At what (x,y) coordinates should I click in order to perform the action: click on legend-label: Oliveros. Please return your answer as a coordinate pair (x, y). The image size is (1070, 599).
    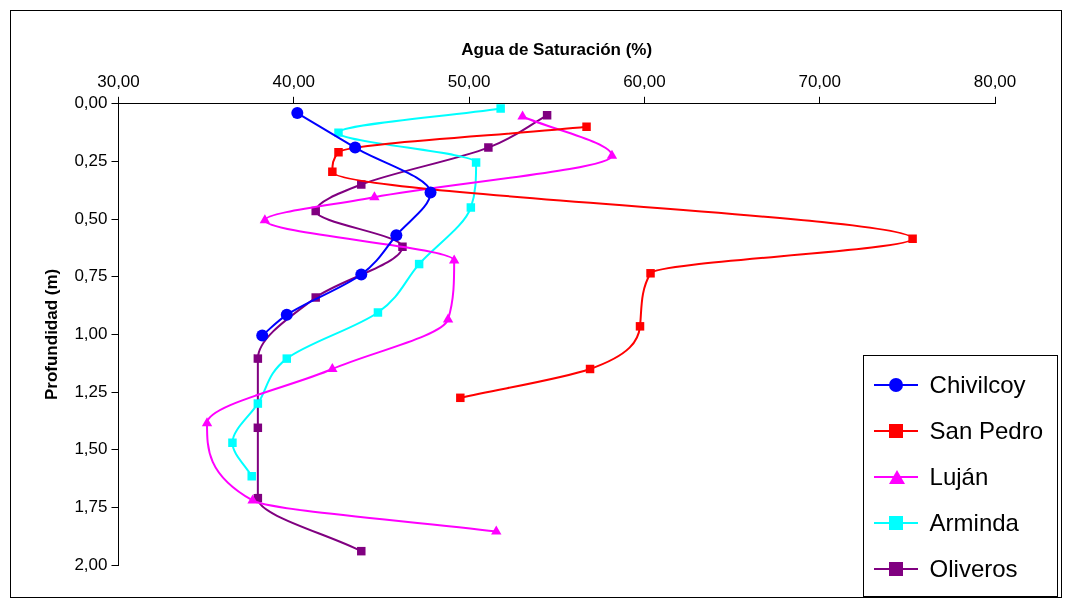
    Looking at the image, I should click on (973, 569).